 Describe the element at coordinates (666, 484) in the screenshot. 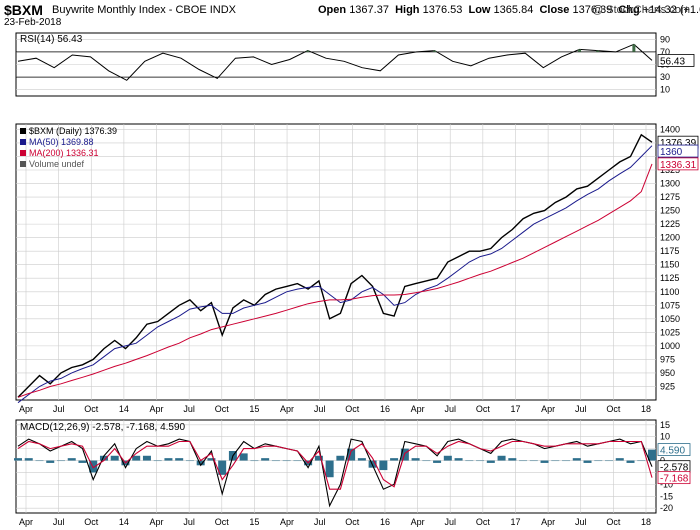

I see `macd-y-tick-label: -10` at that location.